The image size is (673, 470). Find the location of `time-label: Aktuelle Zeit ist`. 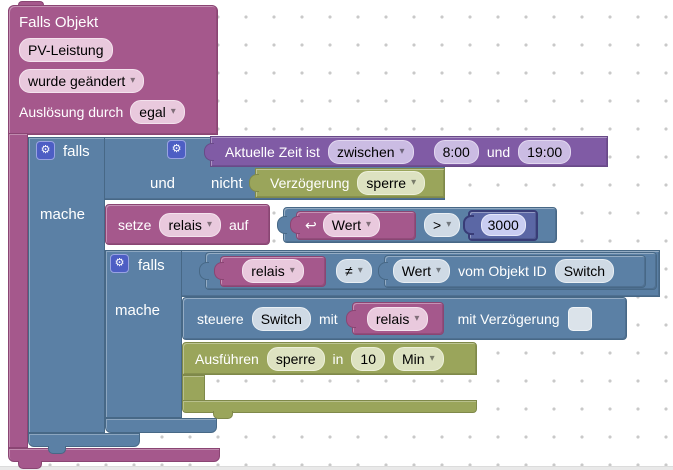

time-label: Aktuelle Zeit ist is located at coordinates (272, 151).